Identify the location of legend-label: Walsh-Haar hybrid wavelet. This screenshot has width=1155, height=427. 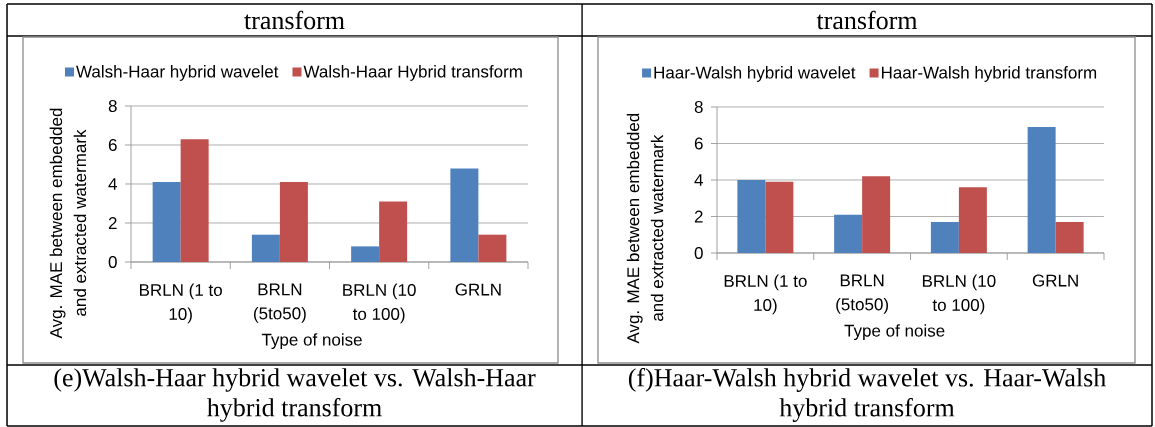
(177, 73).